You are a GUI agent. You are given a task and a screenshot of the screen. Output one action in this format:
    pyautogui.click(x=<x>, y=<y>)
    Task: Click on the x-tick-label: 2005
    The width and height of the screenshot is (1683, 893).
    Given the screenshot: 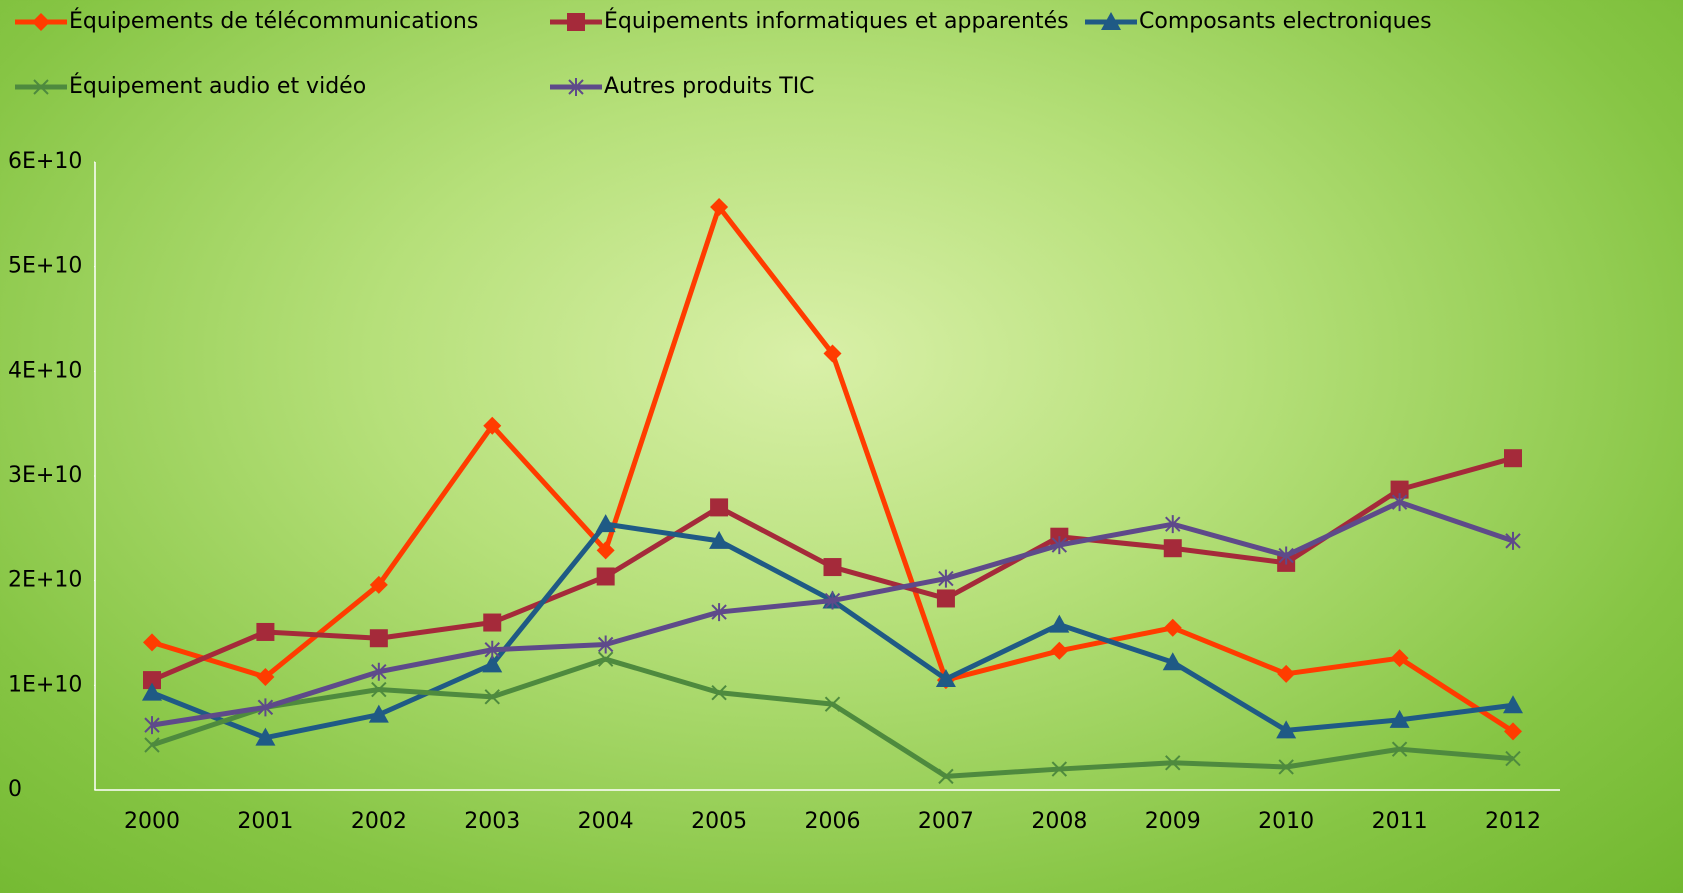 What is the action you would take?
    pyautogui.click(x=719, y=821)
    